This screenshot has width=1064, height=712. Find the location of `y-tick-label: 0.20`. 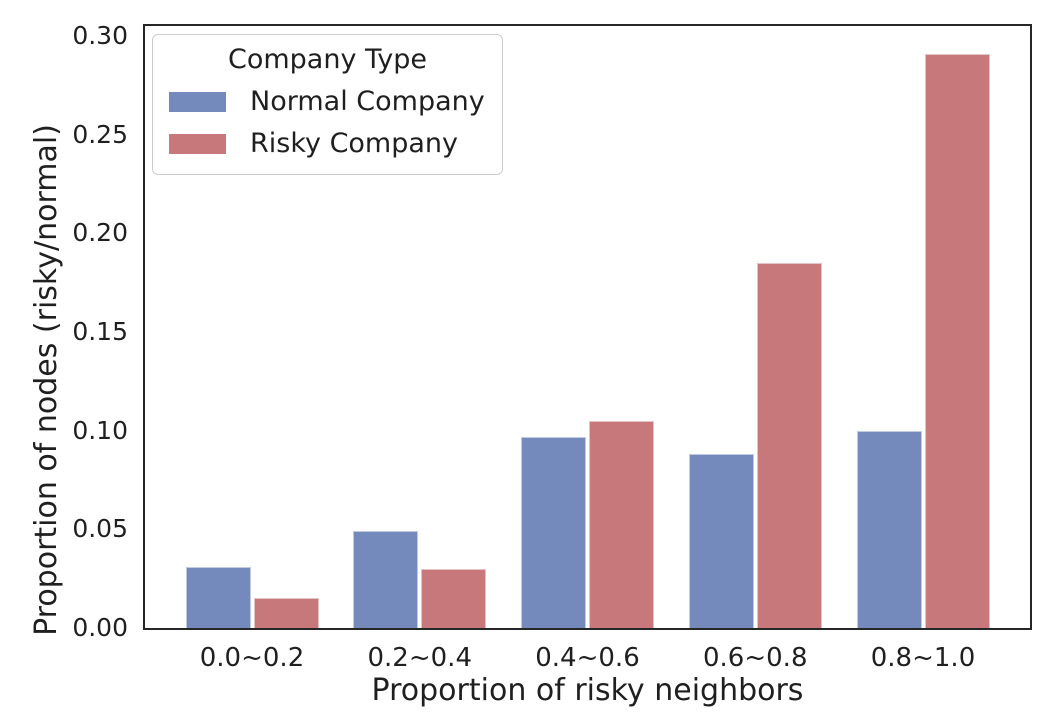

y-tick-label: 0.20 is located at coordinates (100, 232).